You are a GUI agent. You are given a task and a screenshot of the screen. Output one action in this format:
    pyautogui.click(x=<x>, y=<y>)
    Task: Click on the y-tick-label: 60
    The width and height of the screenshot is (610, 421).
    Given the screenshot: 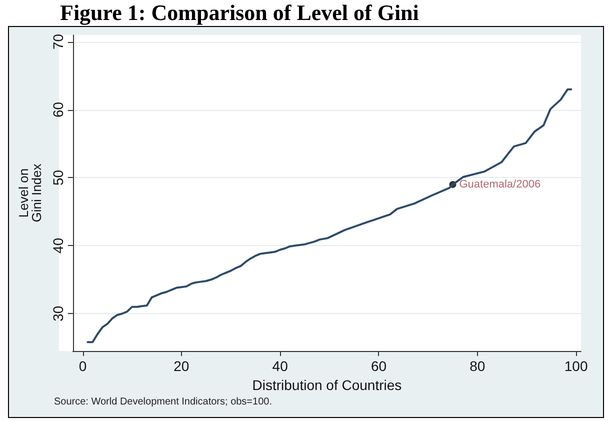 What is the action you would take?
    pyautogui.click(x=58, y=110)
    